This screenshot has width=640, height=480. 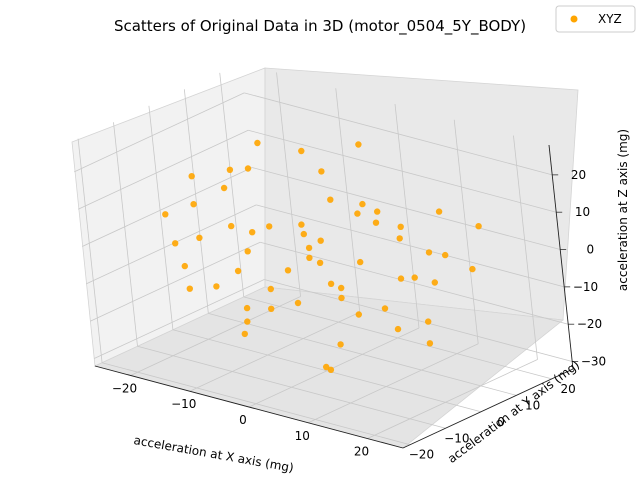 What do you see at coordinates (124, 388) in the screenshot?
I see `x-tick-label: −20` at bounding box center [124, 388].